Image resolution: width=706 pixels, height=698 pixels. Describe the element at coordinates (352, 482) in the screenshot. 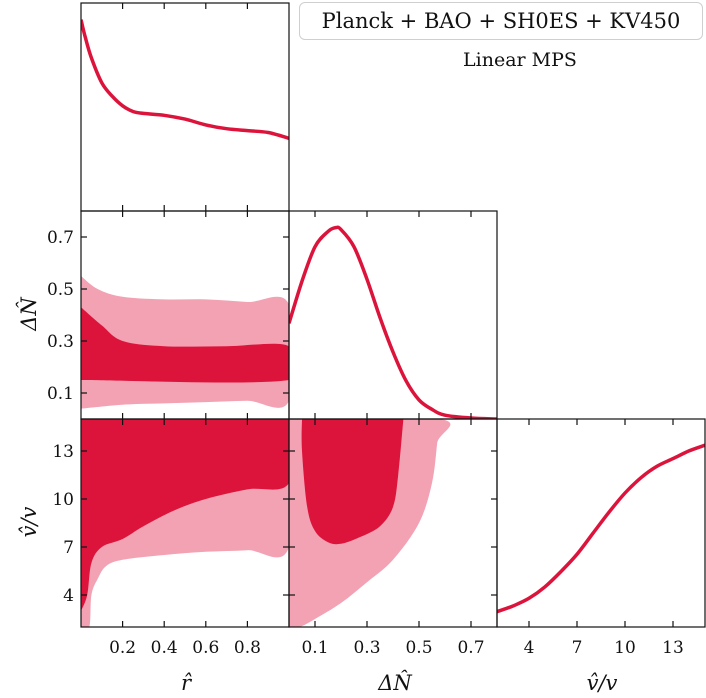

I see `contour-inner-v_vs_dN` at that location.